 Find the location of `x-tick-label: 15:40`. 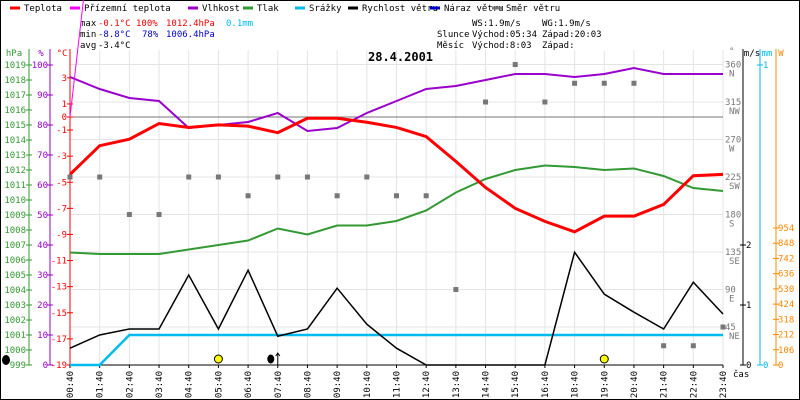

x-tick-label: 15:40 is located at coordinates (516, 384).